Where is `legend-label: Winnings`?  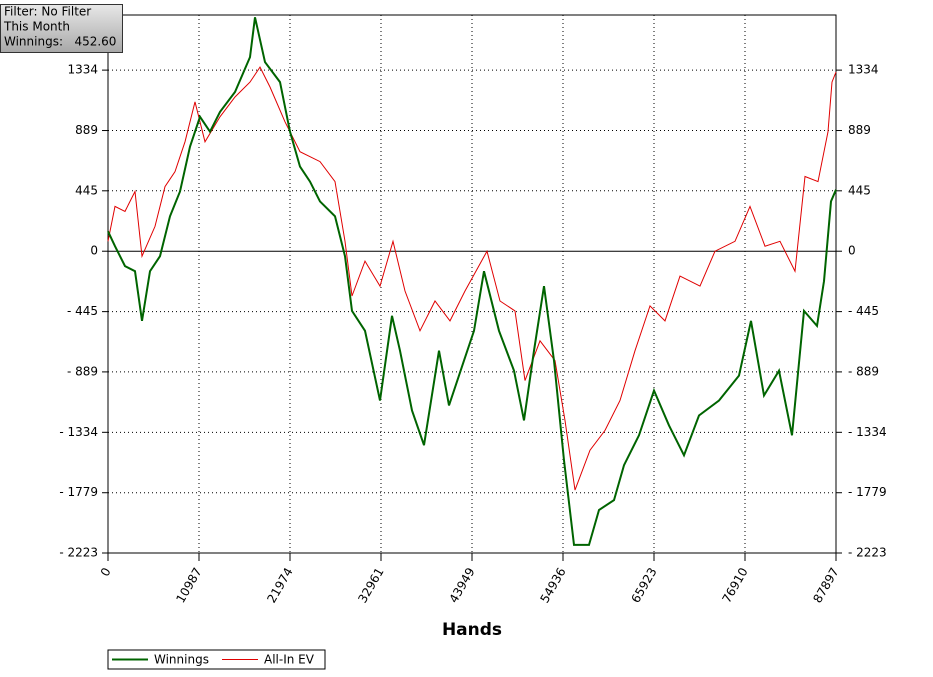 legend-label: Winnings is located at coordinates (181, 660).